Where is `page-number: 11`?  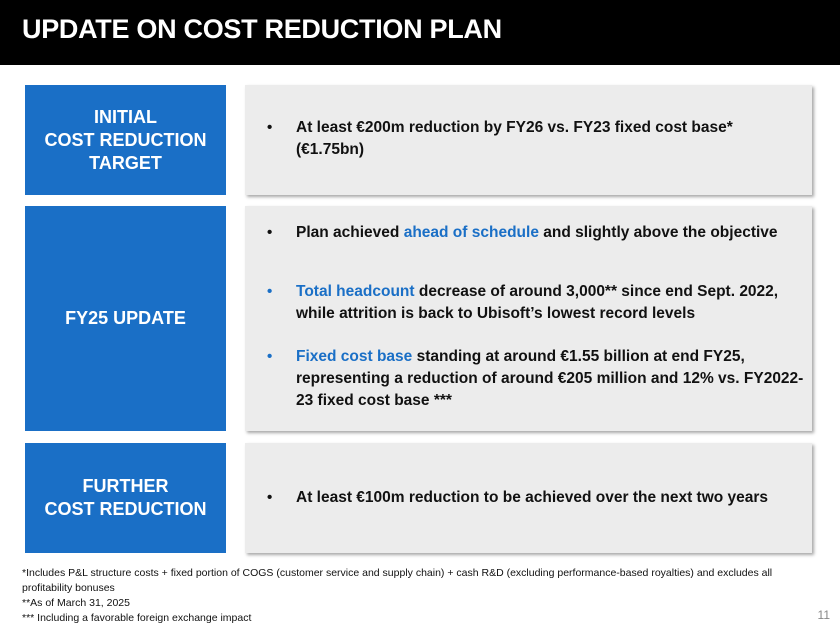
page-number: 11 is located at coordinates (823, 615).